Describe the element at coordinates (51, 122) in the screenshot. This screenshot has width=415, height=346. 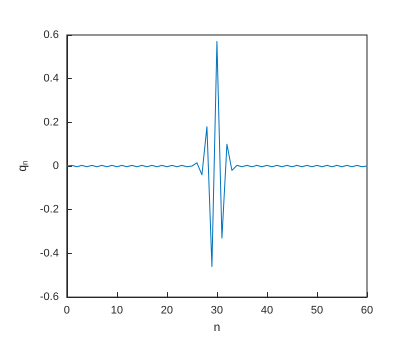
I see `y-tick-label: 0.2` at that location.